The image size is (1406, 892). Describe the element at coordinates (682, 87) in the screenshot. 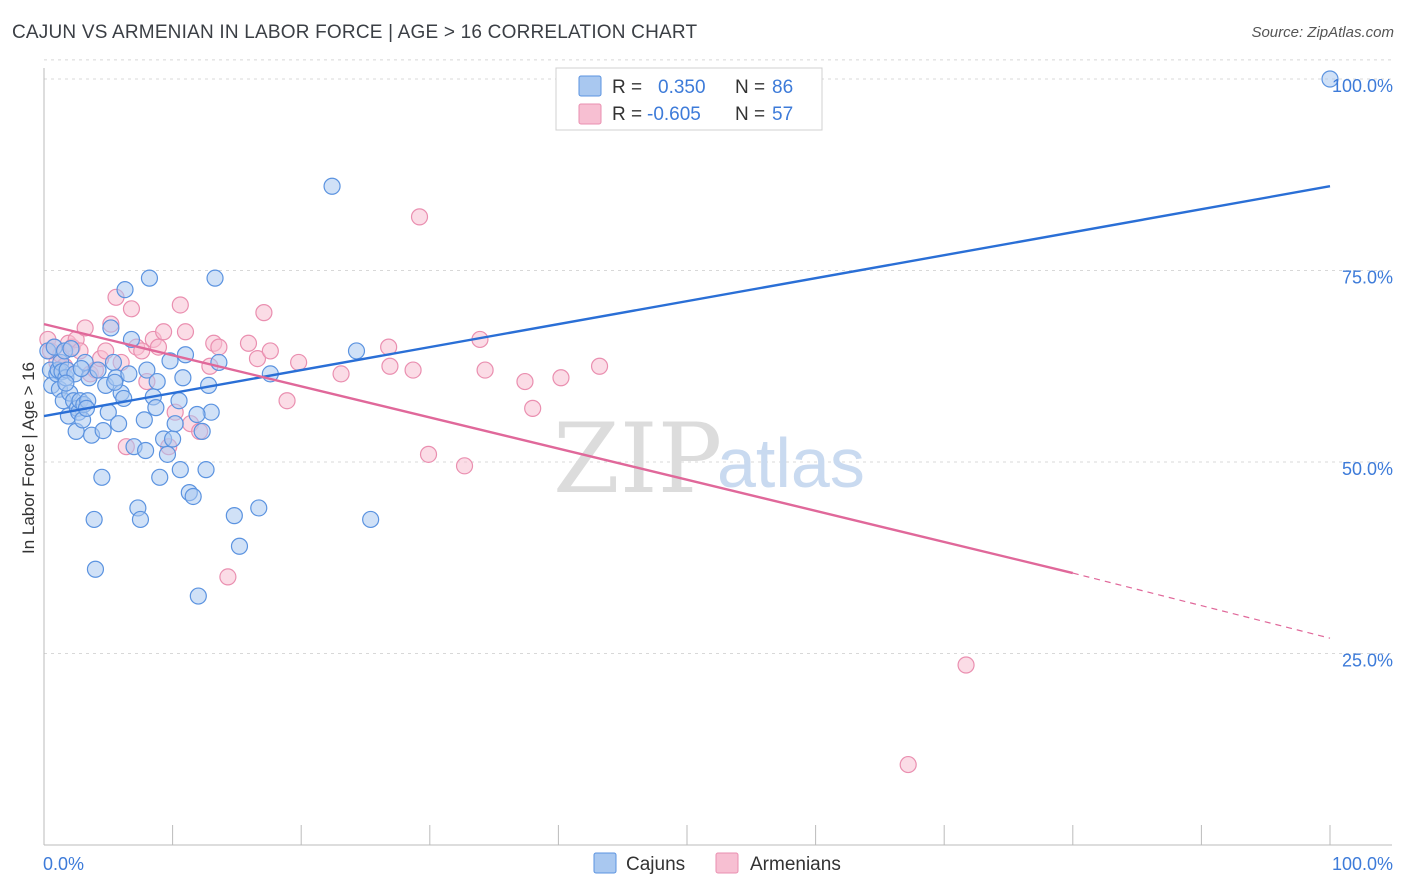

I see `legend-r-value-cajun: 0.350` at that location.